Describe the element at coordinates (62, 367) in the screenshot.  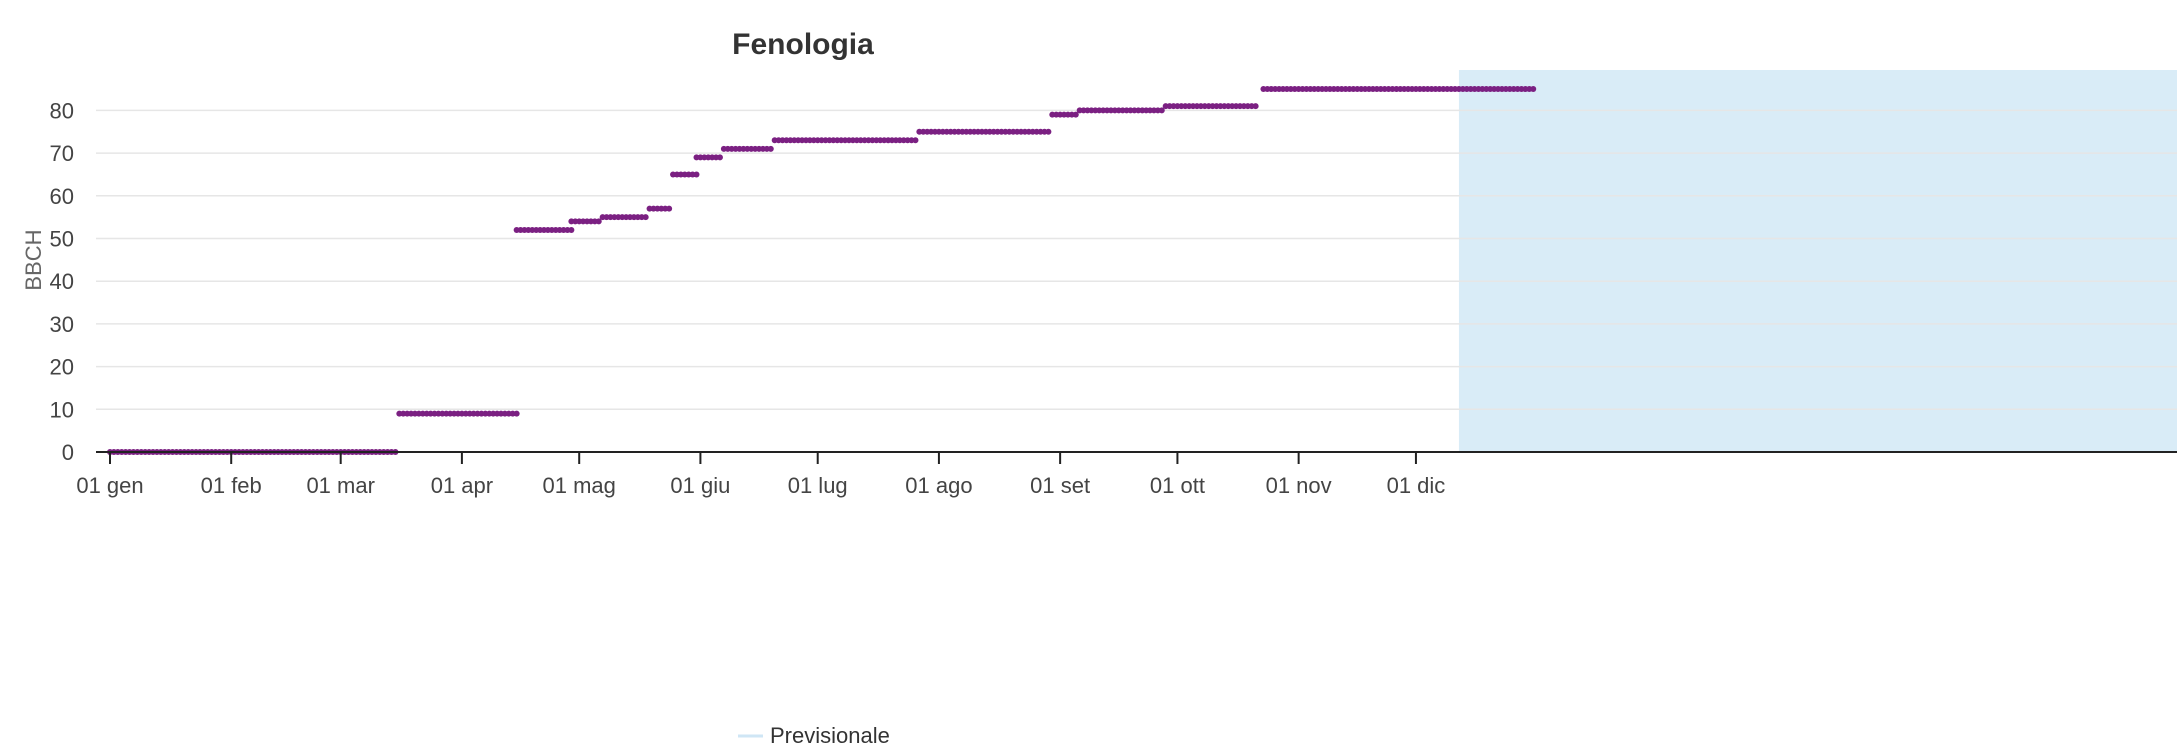
I see `y-tick-label: 20` at that location.